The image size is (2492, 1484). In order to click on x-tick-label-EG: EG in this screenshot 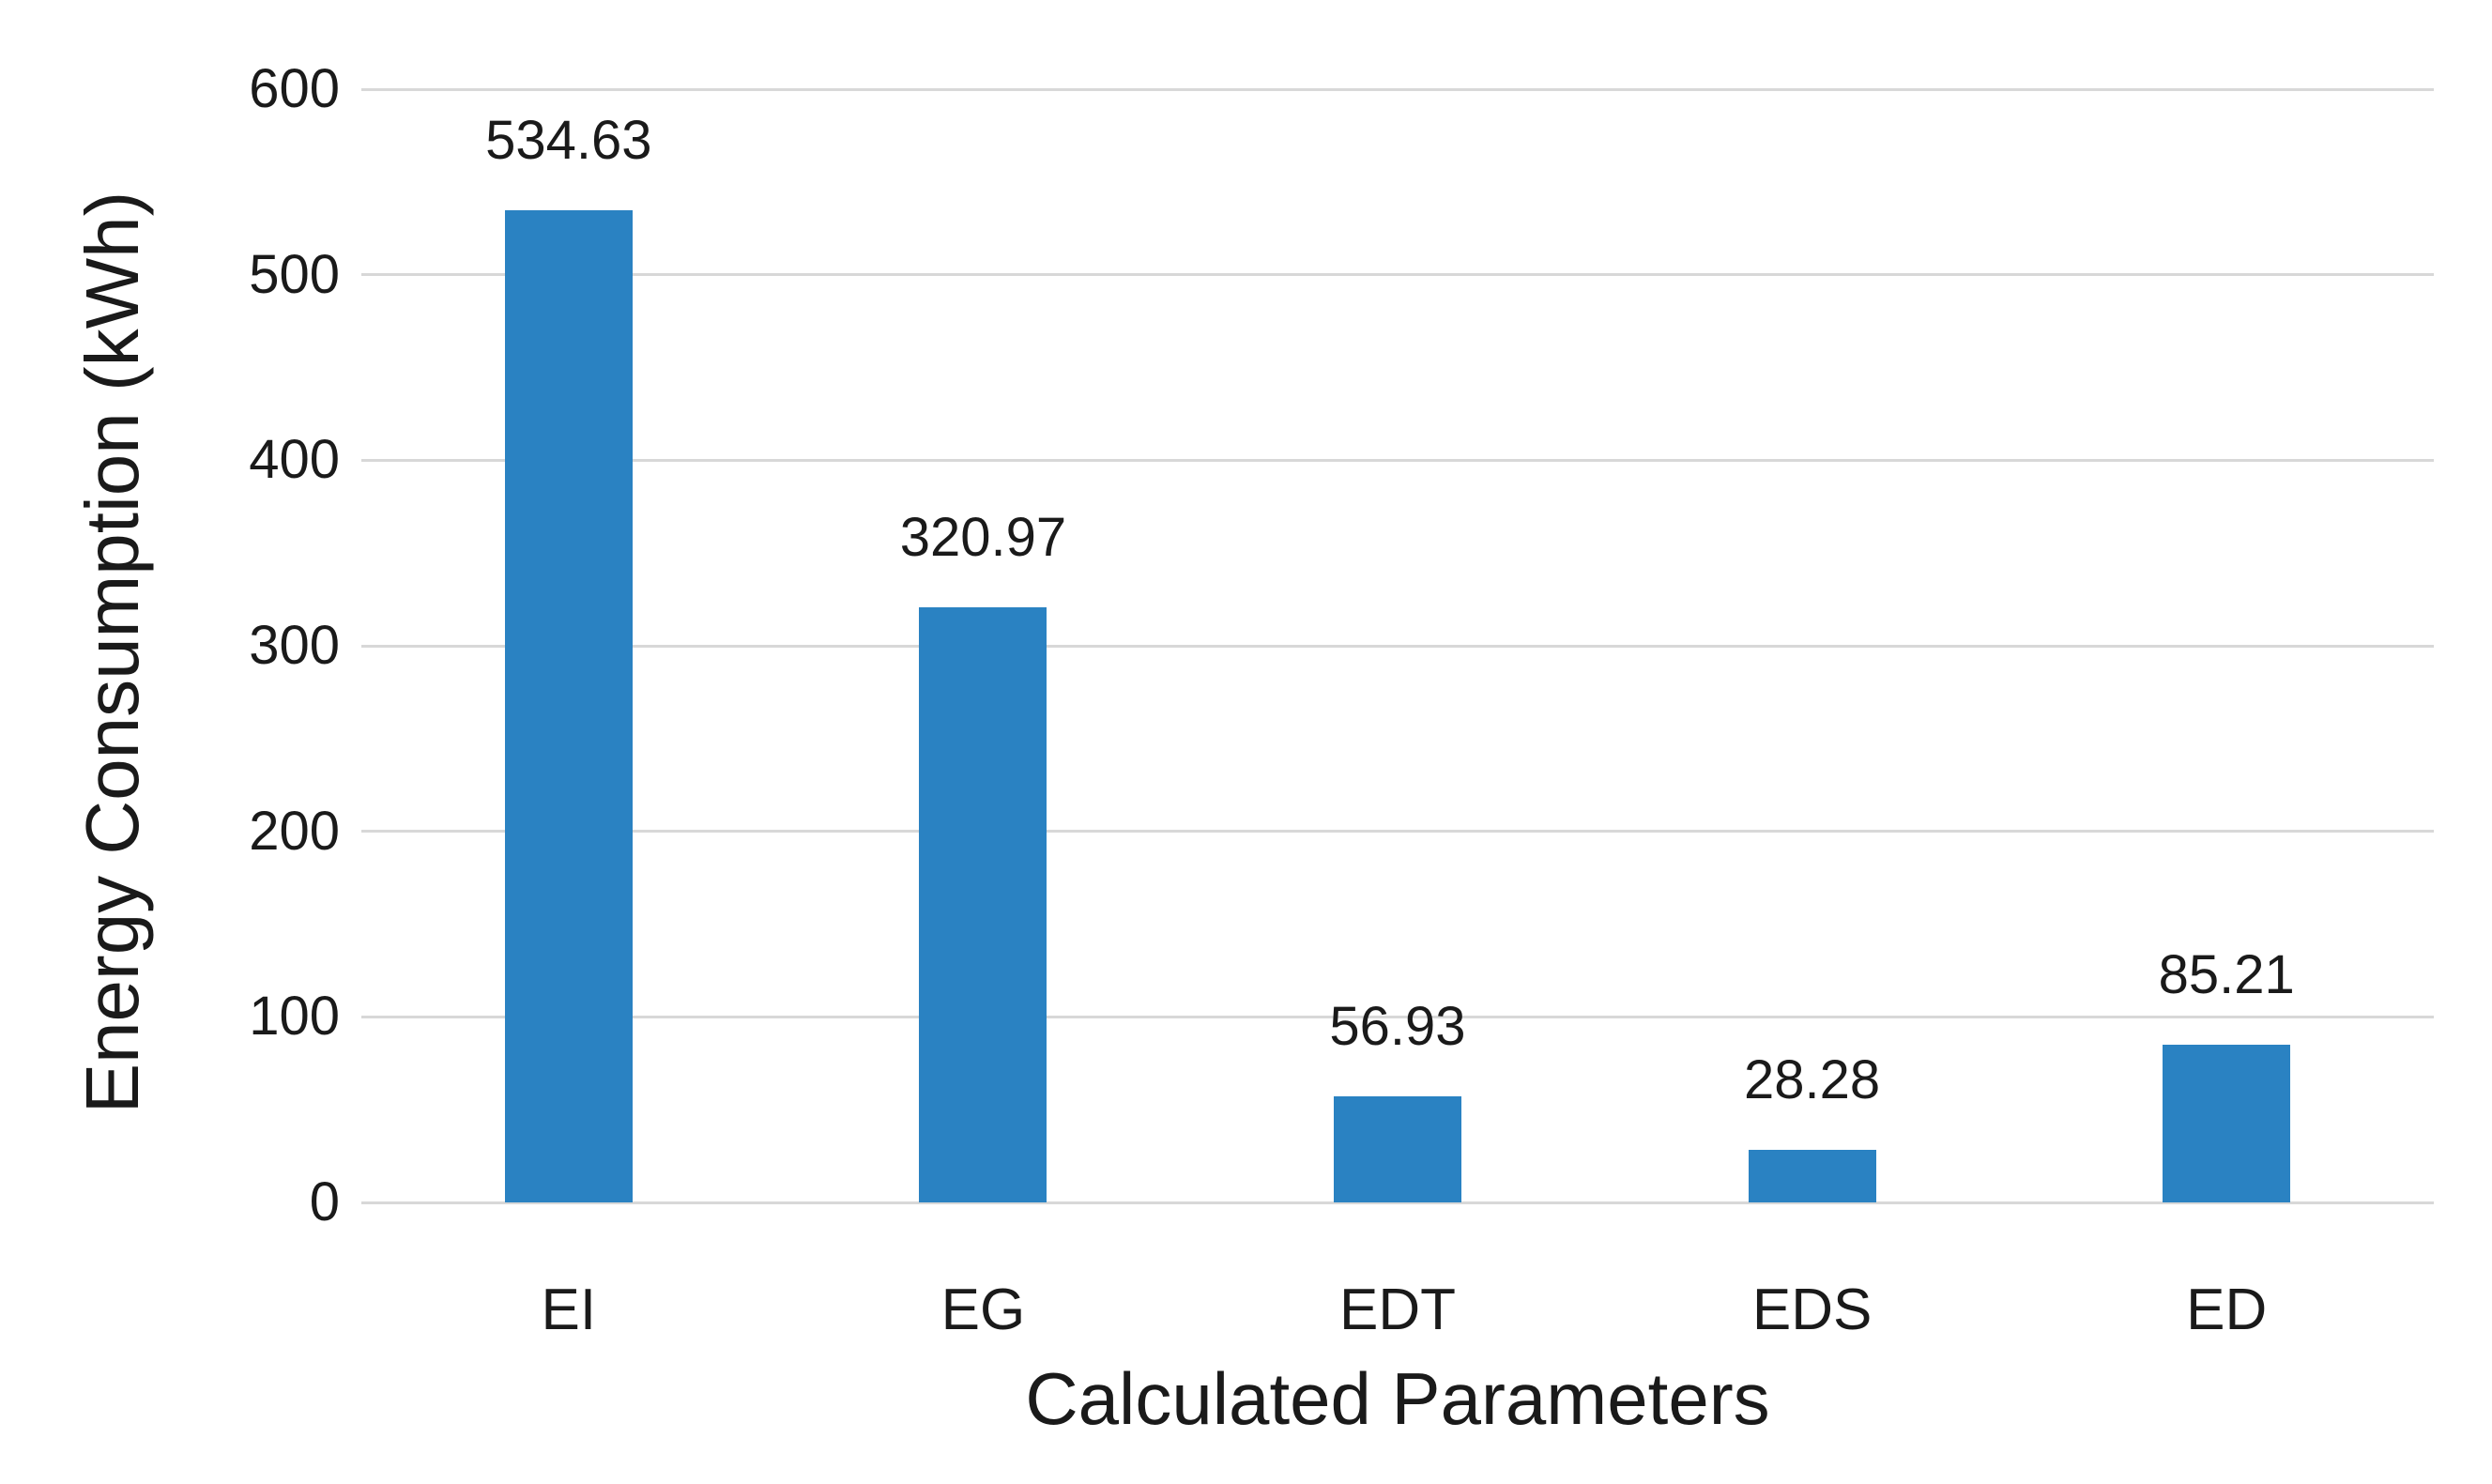, I will do `click(983, 1309)`.